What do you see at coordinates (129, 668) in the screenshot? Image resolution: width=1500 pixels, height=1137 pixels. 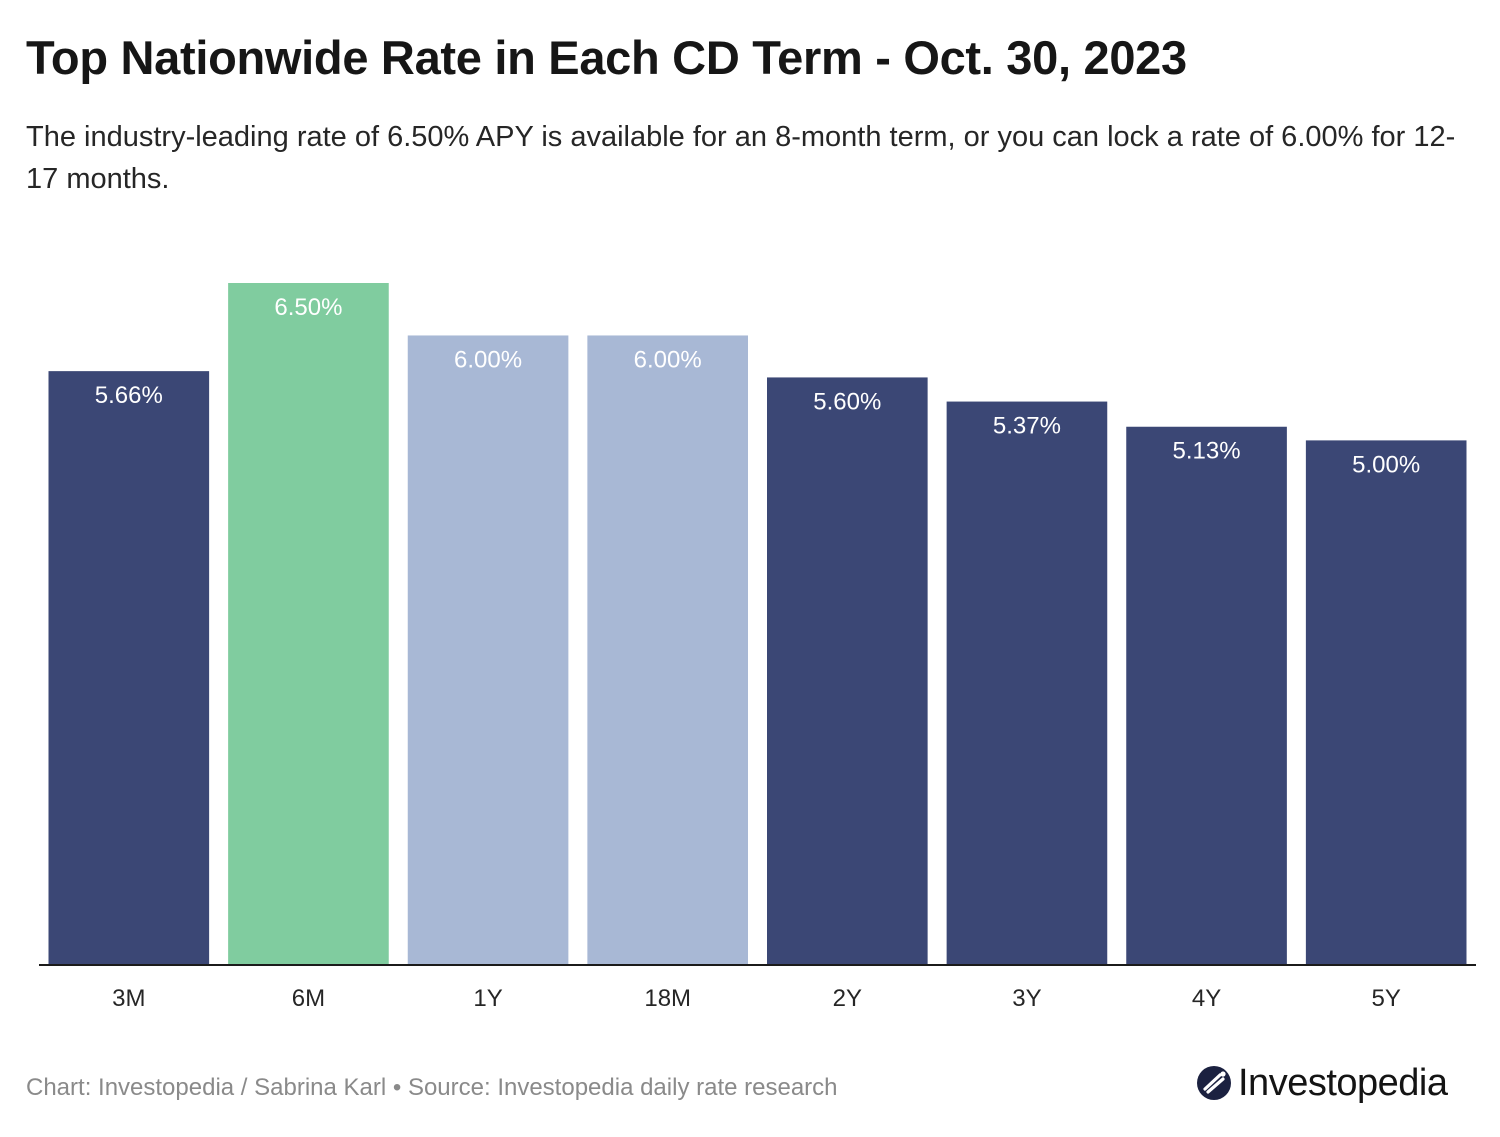 I see `bar-3m` at bounding box center [129, 668].